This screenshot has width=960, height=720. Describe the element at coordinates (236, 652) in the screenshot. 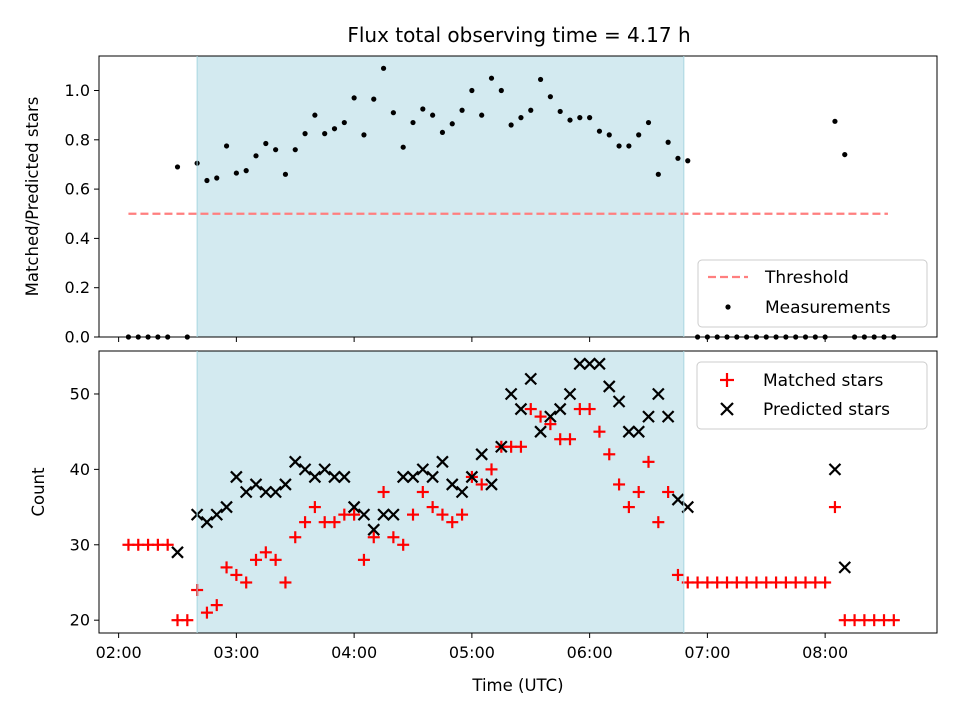

I see `x-tick-label: 03:00` at that location.